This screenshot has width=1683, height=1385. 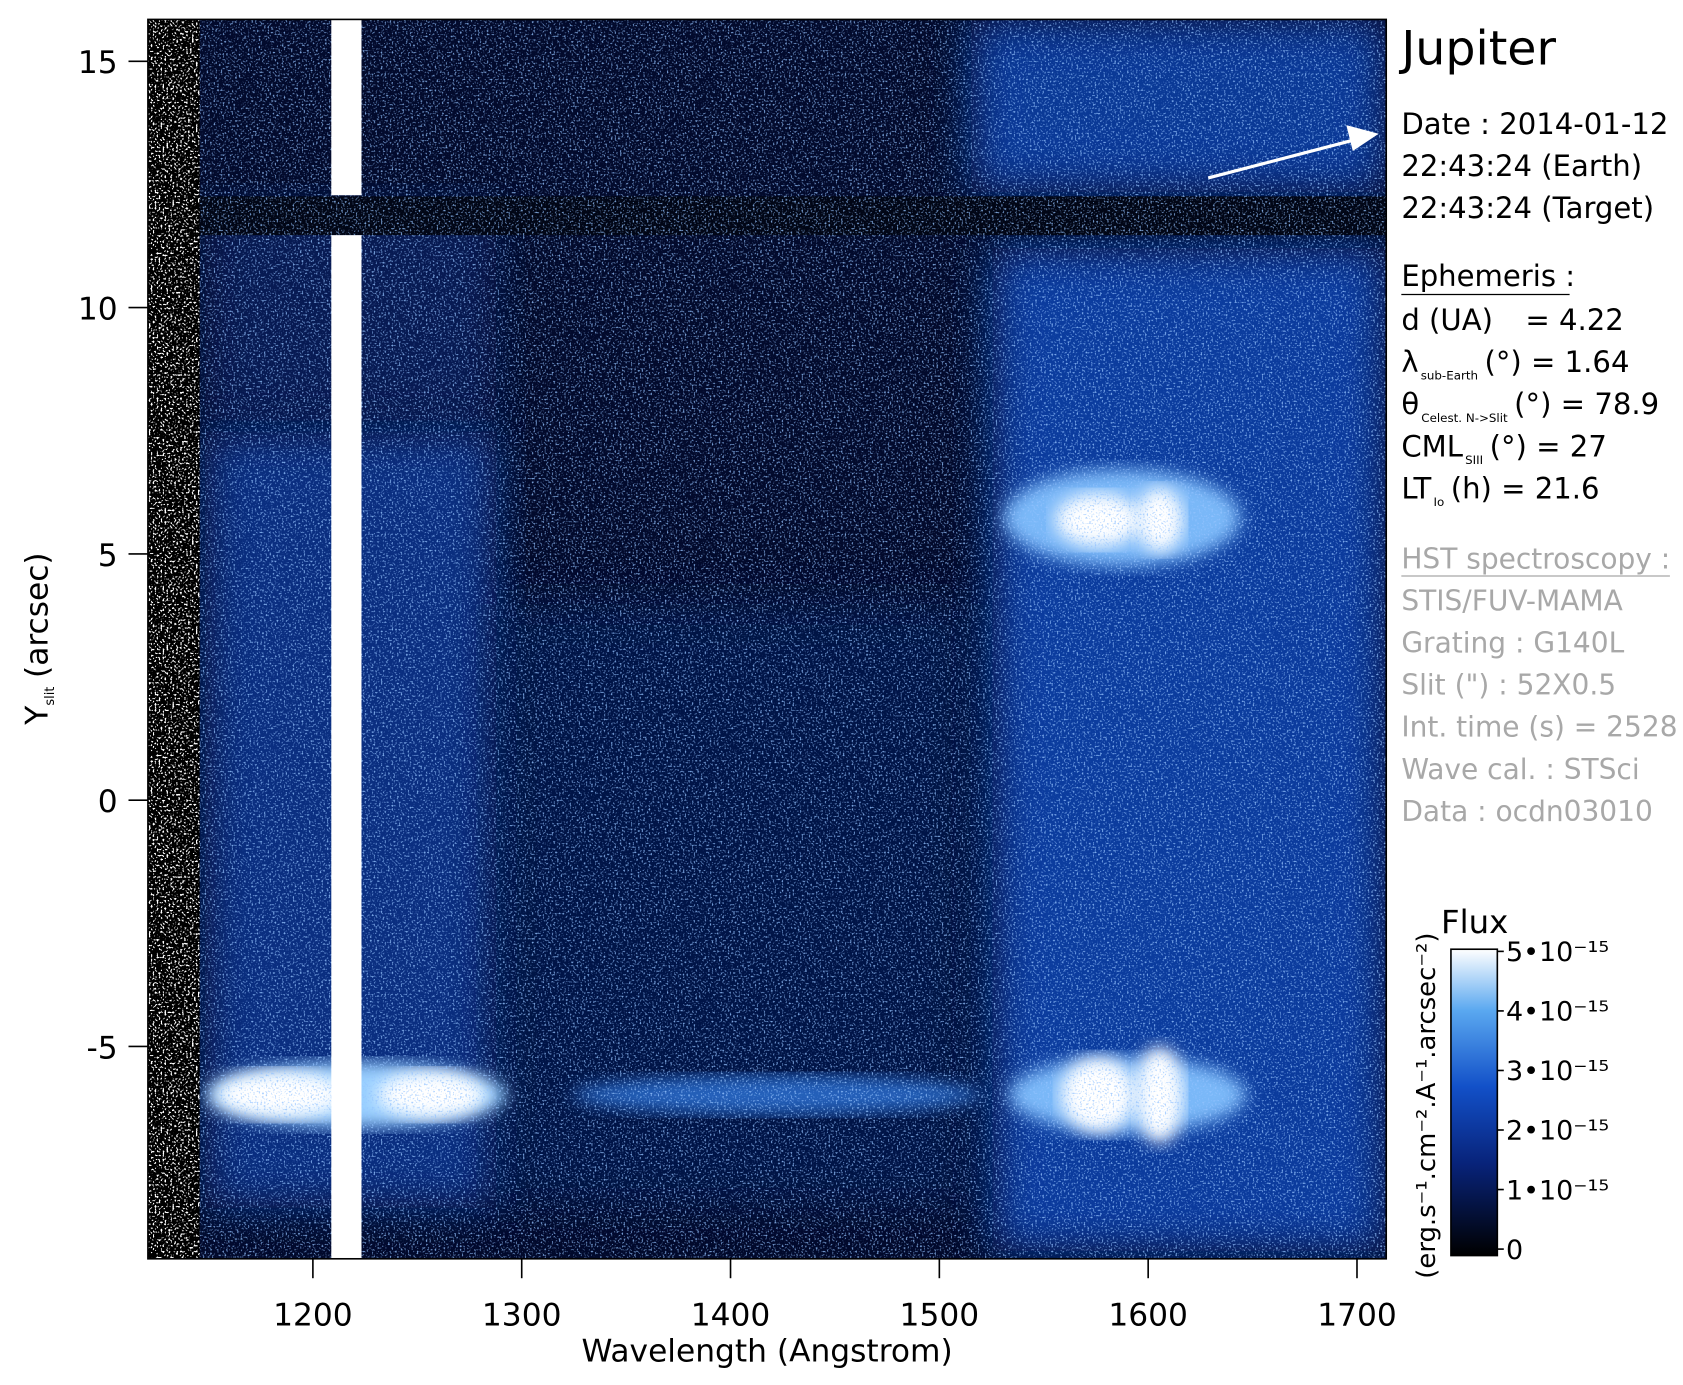 What do you see at coordinates (38, 715) in the screenshot?
I see `y-label-main: Y` at bounding box center [38, 715].